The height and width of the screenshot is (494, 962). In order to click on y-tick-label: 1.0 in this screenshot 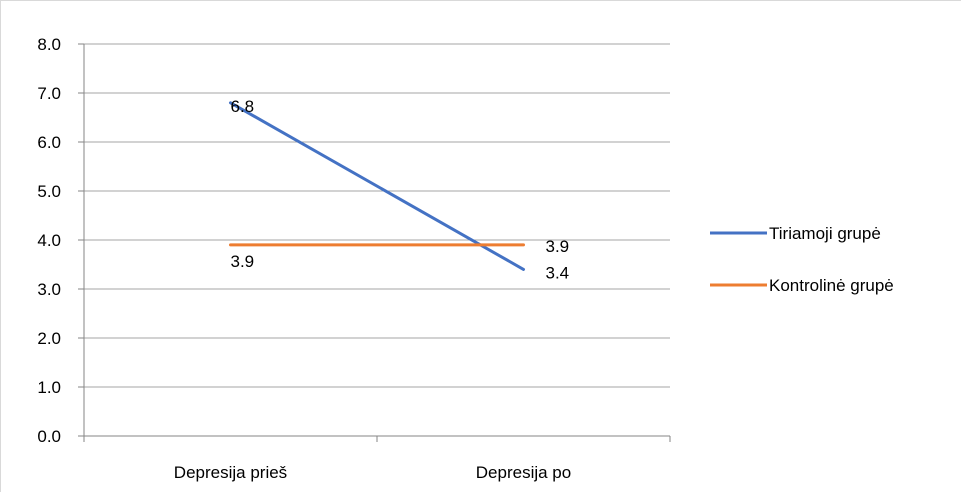, I will do `click(49, 387)`.